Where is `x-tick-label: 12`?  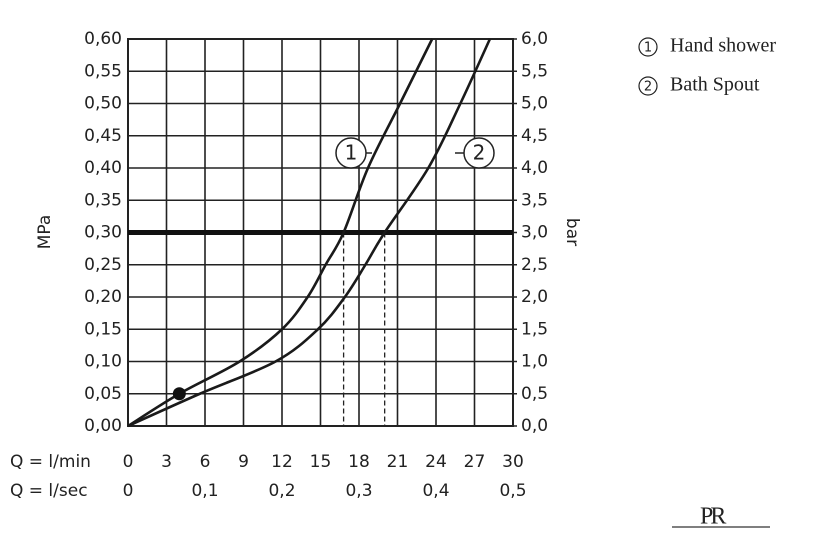 x-tick-label: 12 is located at coordinates (282, 462).